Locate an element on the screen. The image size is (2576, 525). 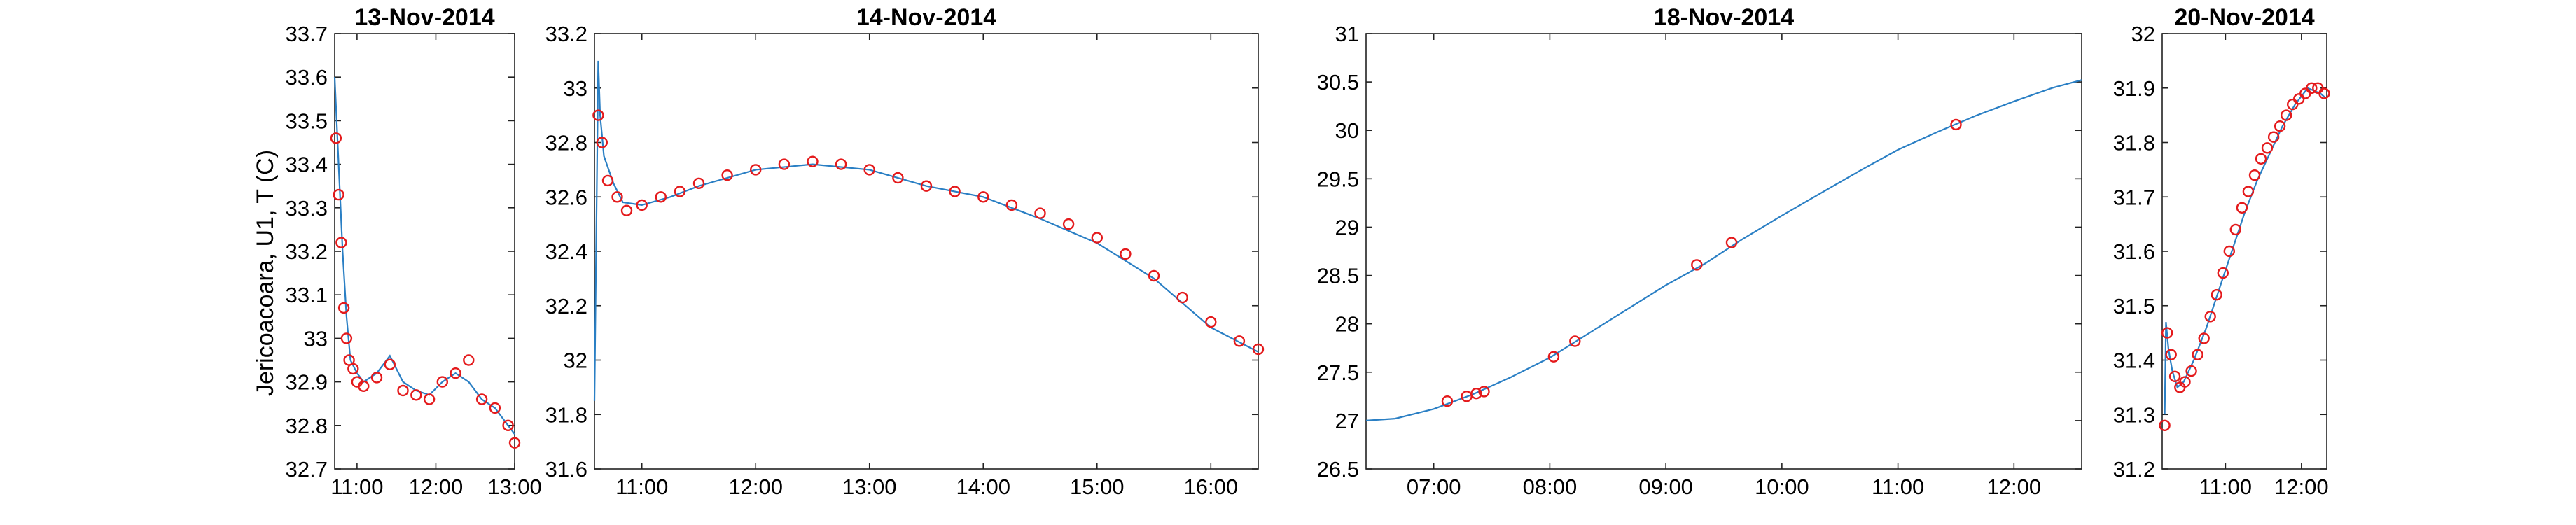
x-tick-label: 13:00 is located at coordinates (514, 487).